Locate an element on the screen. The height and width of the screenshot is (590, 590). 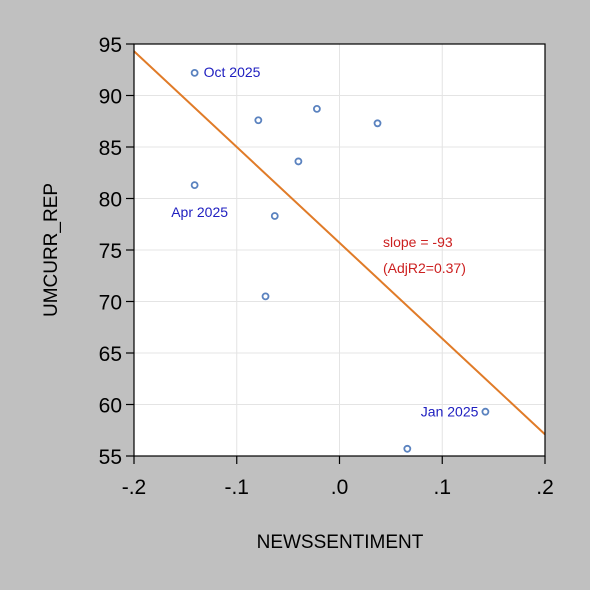
point-label: Apr 2025 is located at coordinates (199, 212).